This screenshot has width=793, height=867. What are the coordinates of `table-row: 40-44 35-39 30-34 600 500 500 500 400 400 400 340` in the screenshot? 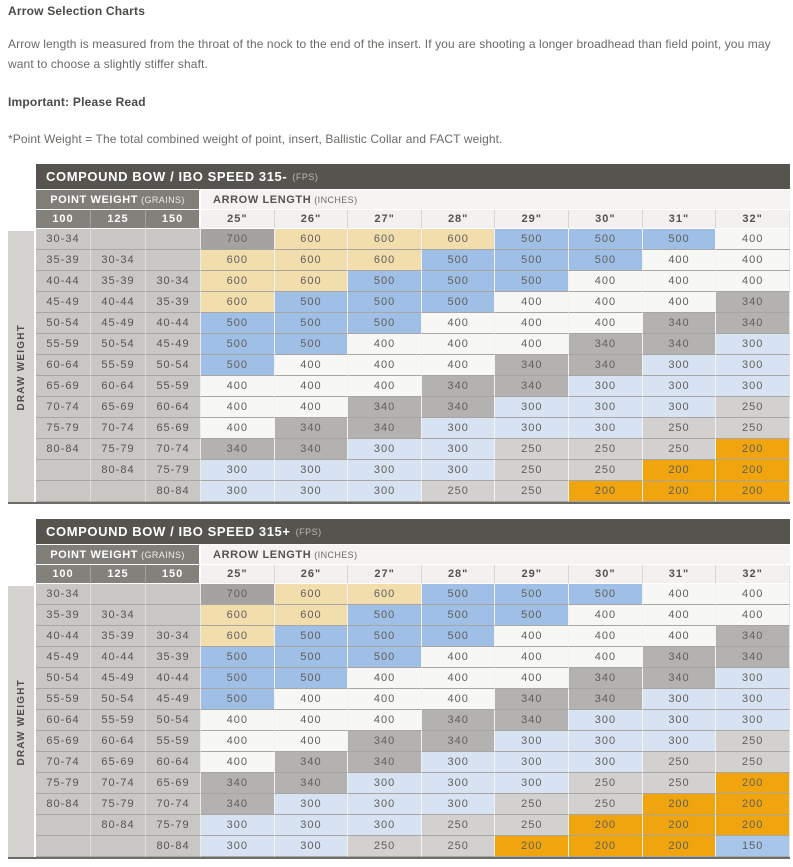 It's located at (413, 637).